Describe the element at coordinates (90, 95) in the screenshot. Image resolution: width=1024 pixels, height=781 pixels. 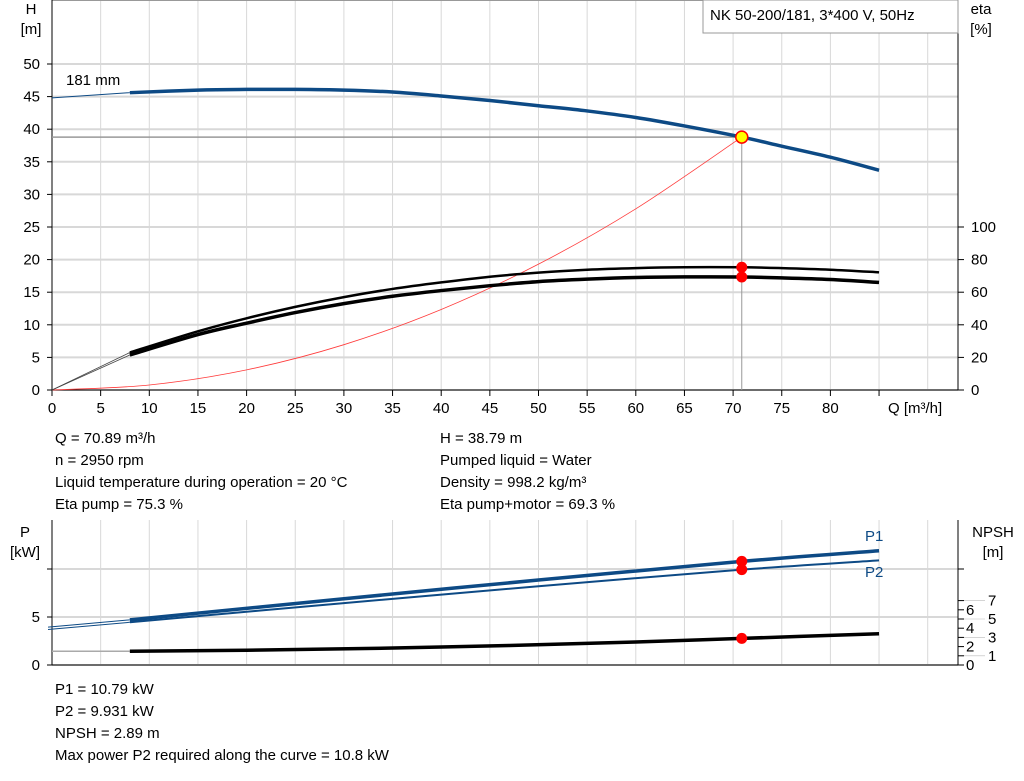
I see `head-curve-extension` at that location.